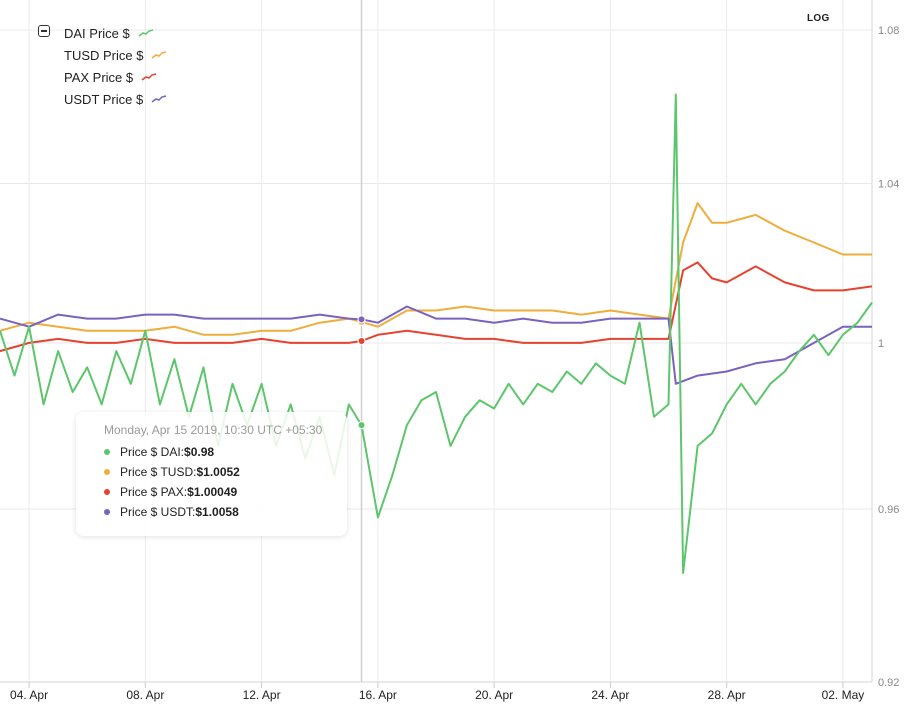 The width and height of the screenshot is (910, 709). What do you see at coordinates (152, 452) in the screenshot?
I see `tooltip-row-label: Price $ DAI:` at bounding box center [152, 452].